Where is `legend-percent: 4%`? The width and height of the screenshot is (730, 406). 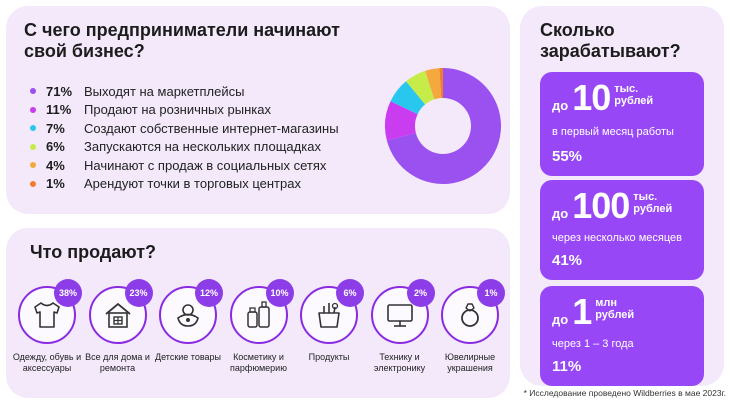 legend-percent: 4% is located at coordinates (55, 165).